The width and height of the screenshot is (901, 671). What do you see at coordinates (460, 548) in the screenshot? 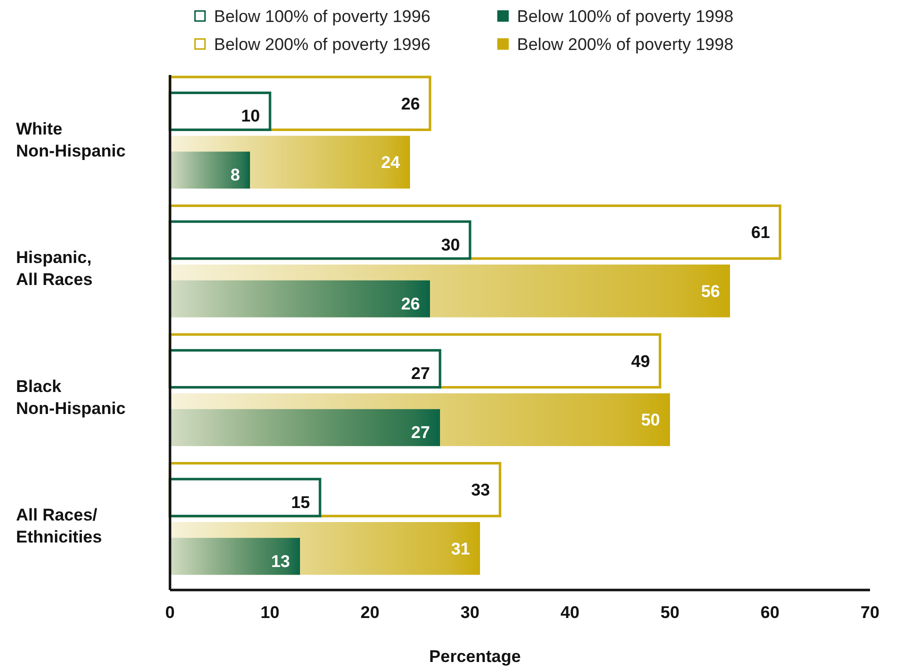
I see `data-label: 31` at bounding box center [460, 548].